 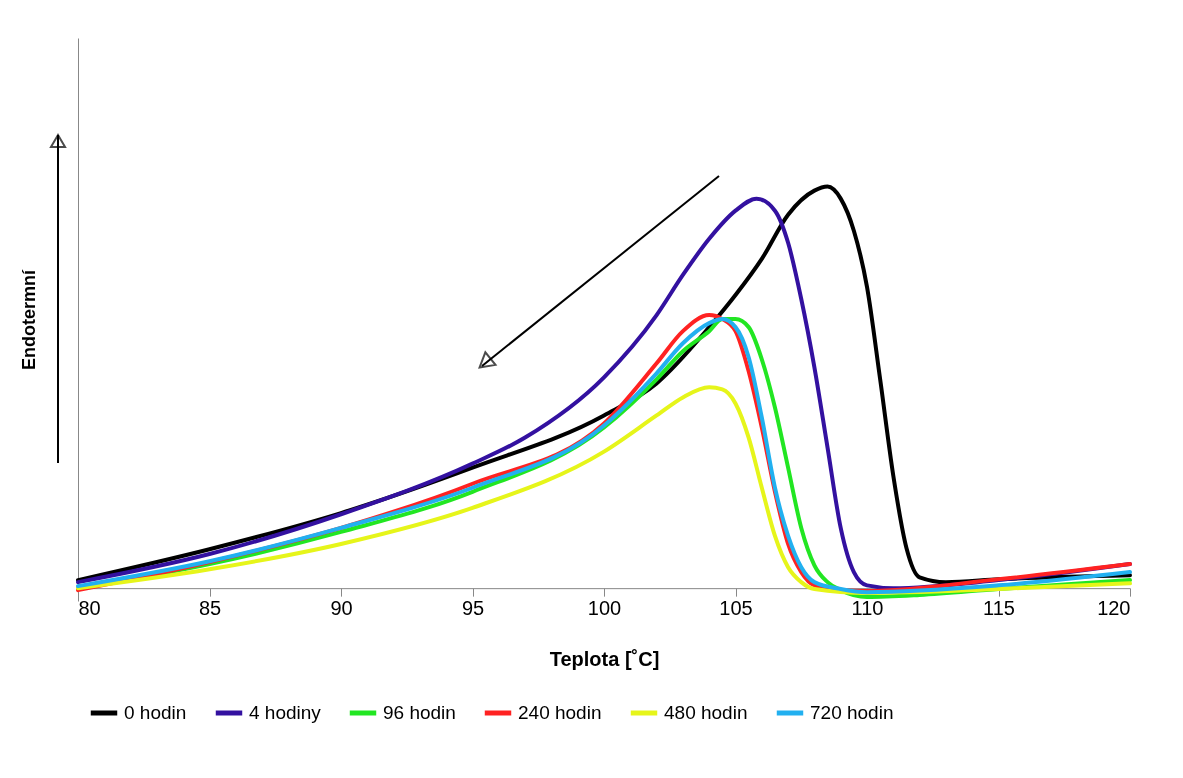 I want to click on legend-label: 720 hodin, so click(x=852, y=712).